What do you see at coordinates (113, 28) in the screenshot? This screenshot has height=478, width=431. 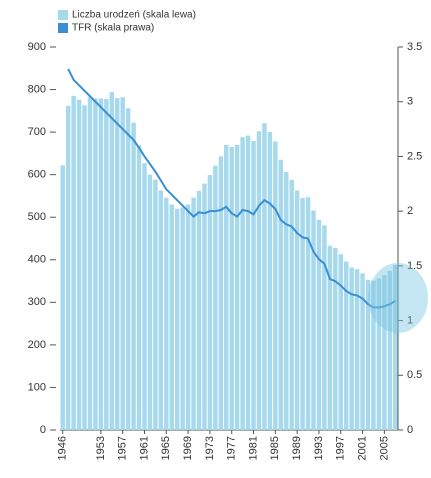 I see `legend-label: TFR (skala prawa)` at bounding box center [113, 28].